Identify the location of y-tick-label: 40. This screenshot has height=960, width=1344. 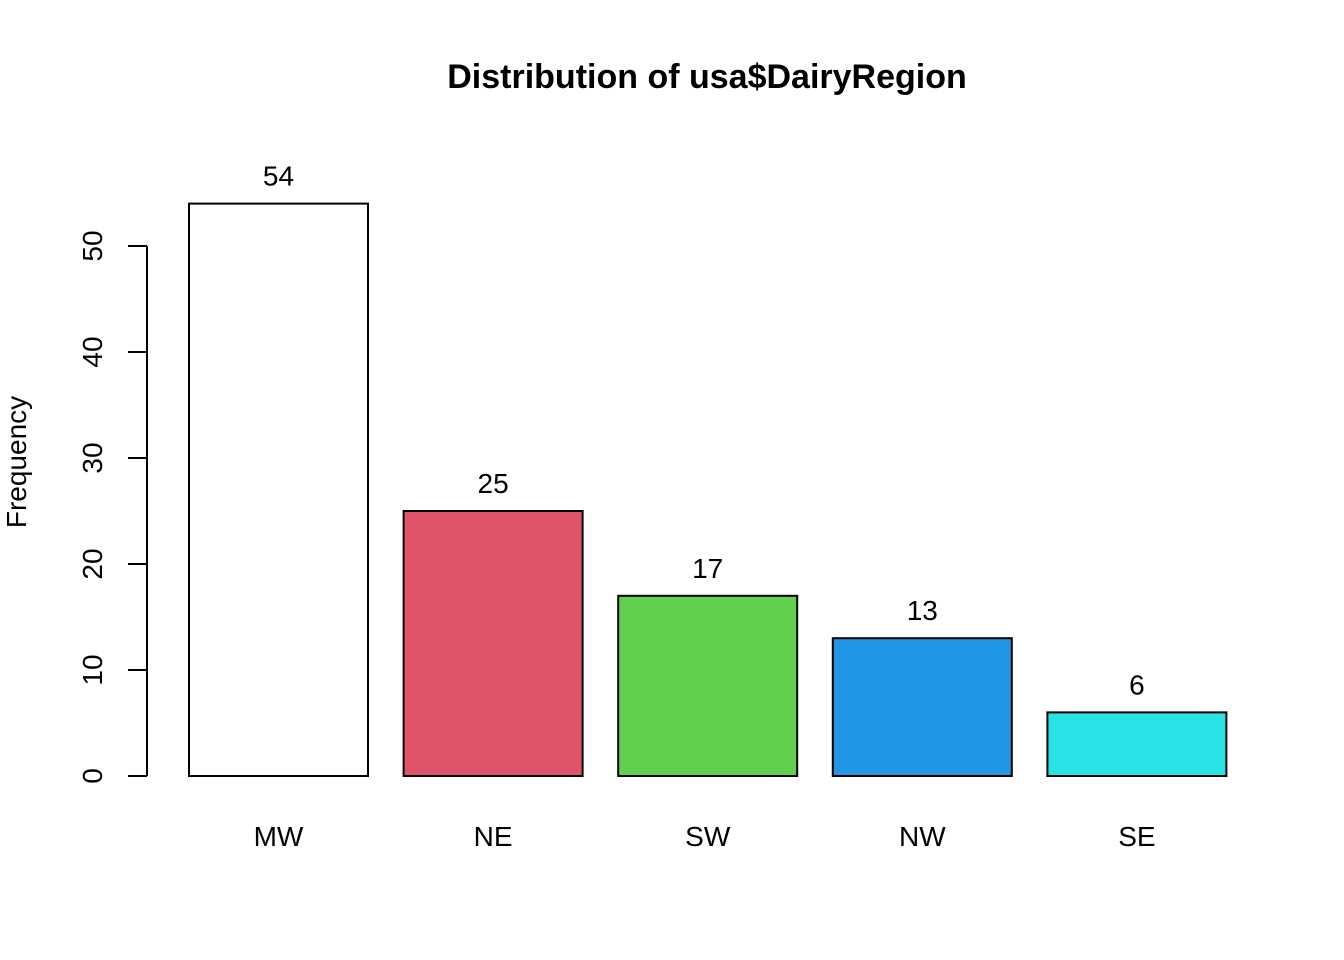
(92, 351).